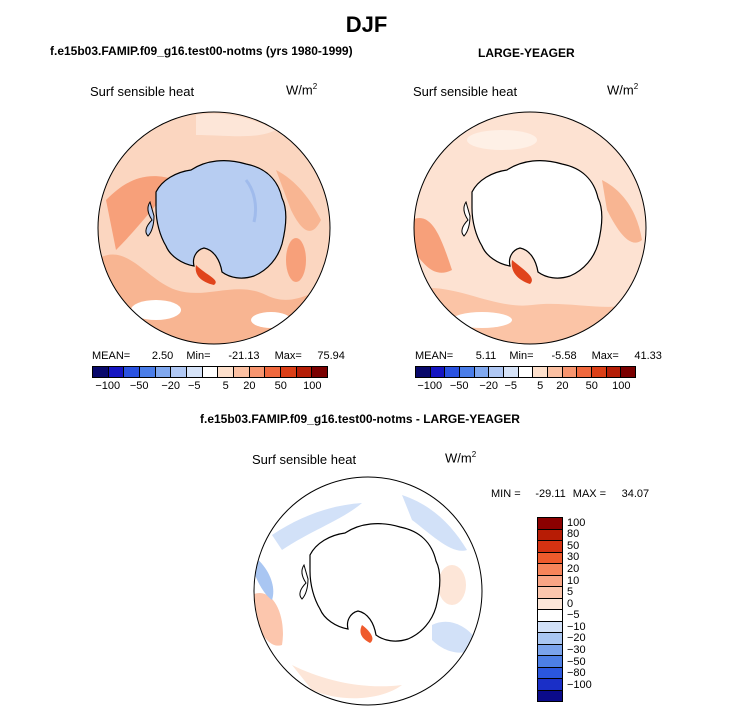 This screenshot has width=733, height=708. What do you see at coordinates (486, 356) in the screenshot?
I see `mean-value-obs: 5.11` at bounding box center [486, 356].